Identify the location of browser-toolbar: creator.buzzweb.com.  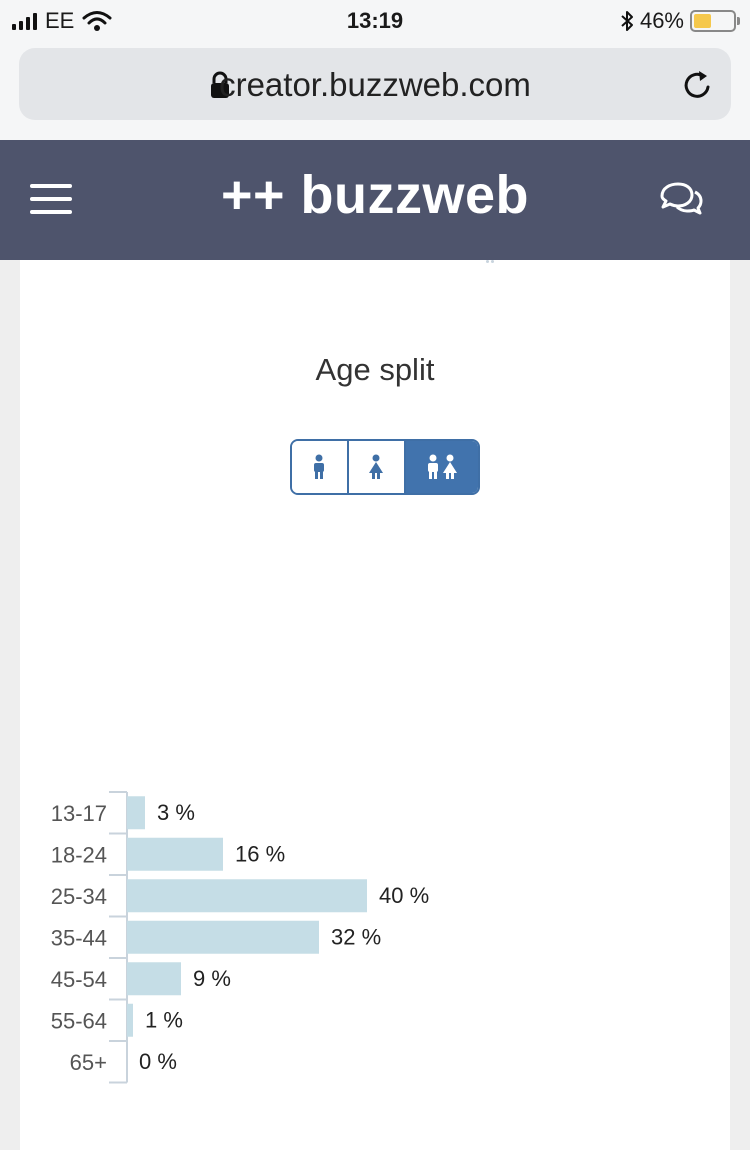
(375, 90).